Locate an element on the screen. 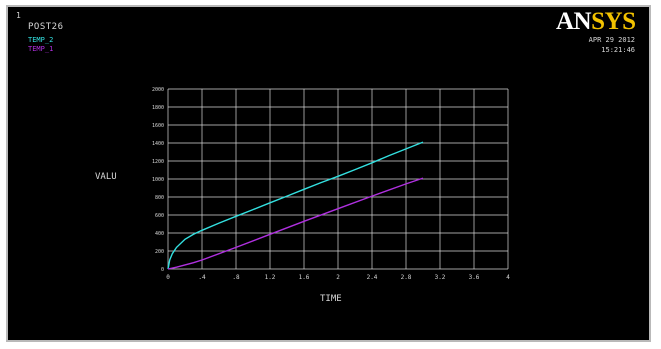  y-tick-label: 600 is located at coordinates (159, 216).